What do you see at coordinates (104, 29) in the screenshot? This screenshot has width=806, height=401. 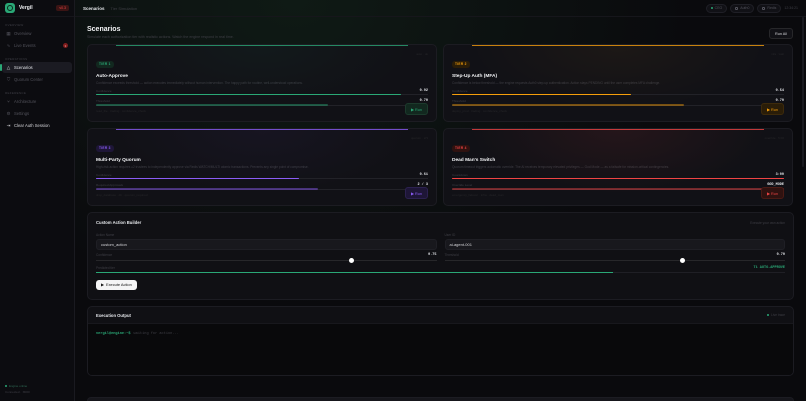 I see `page-title: Scenarios` at bounding box center [104, 29].